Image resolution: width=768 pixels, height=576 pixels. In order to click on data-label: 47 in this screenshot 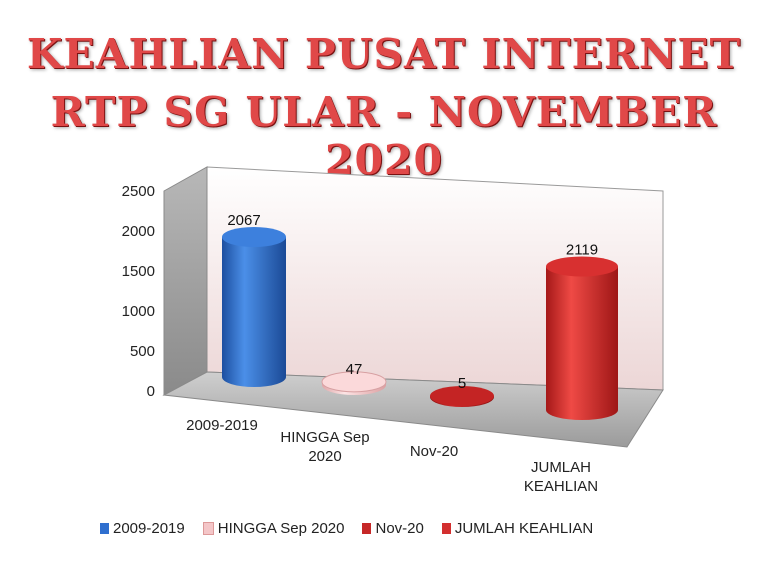, I will do `click(354, 369)`.